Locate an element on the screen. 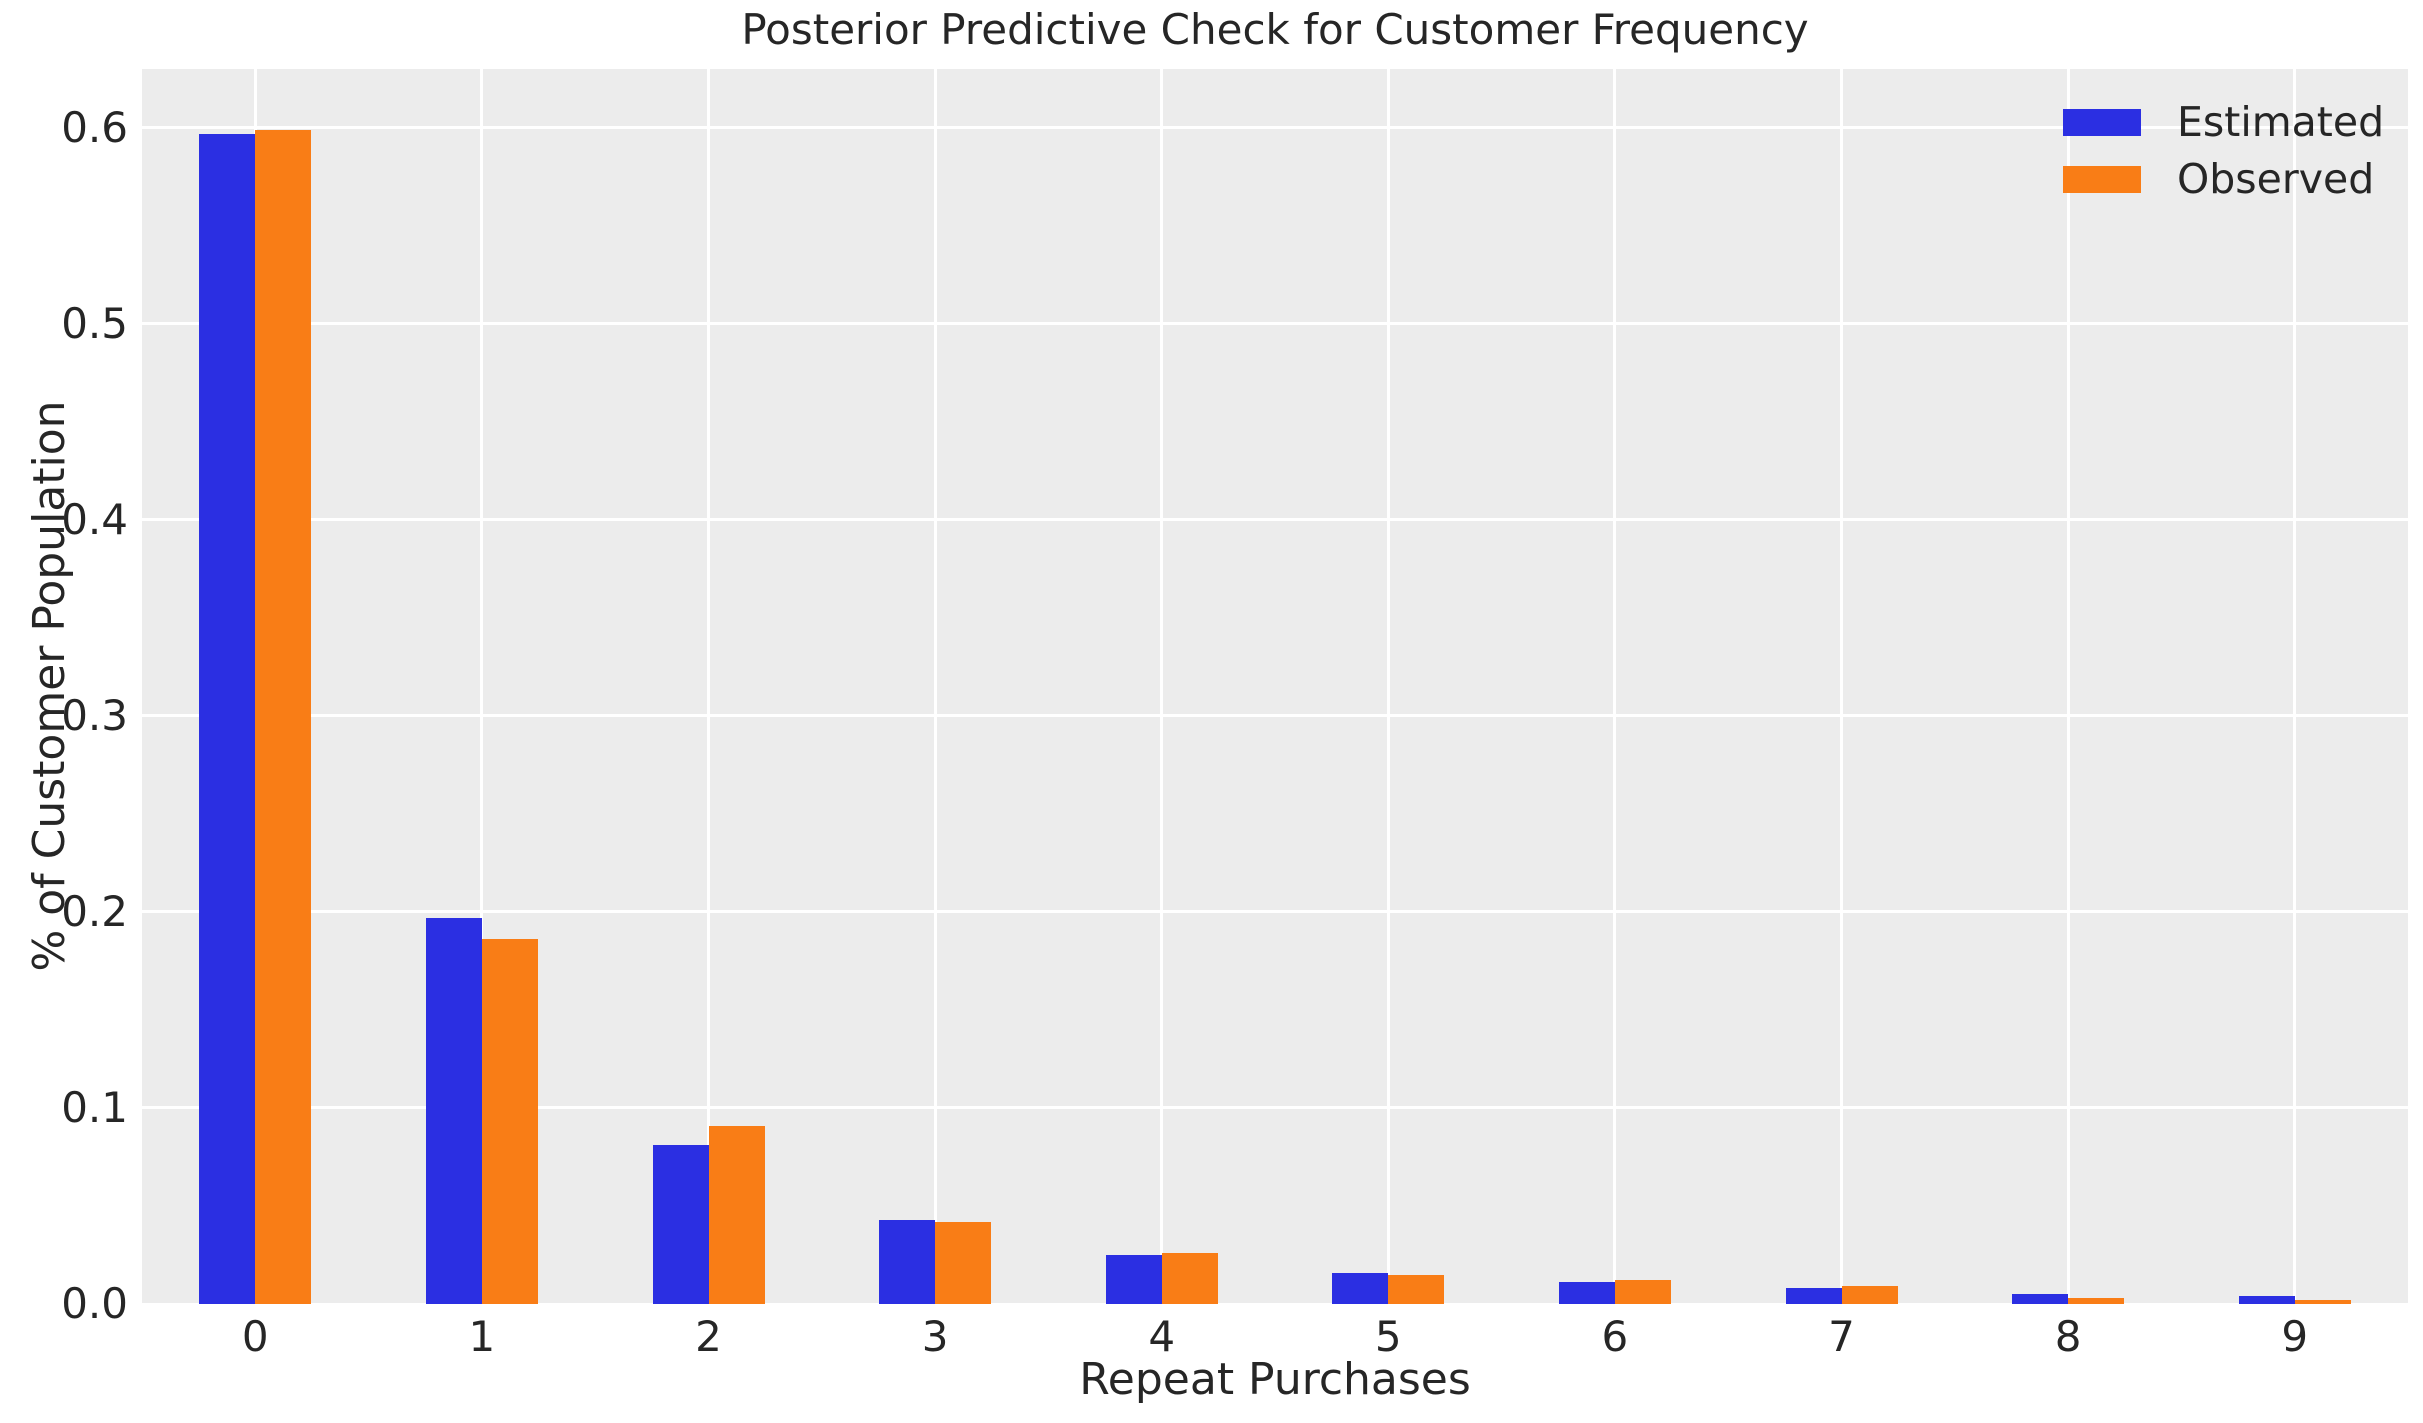  legend-label: Observed is located at coordinates (2276, 179).